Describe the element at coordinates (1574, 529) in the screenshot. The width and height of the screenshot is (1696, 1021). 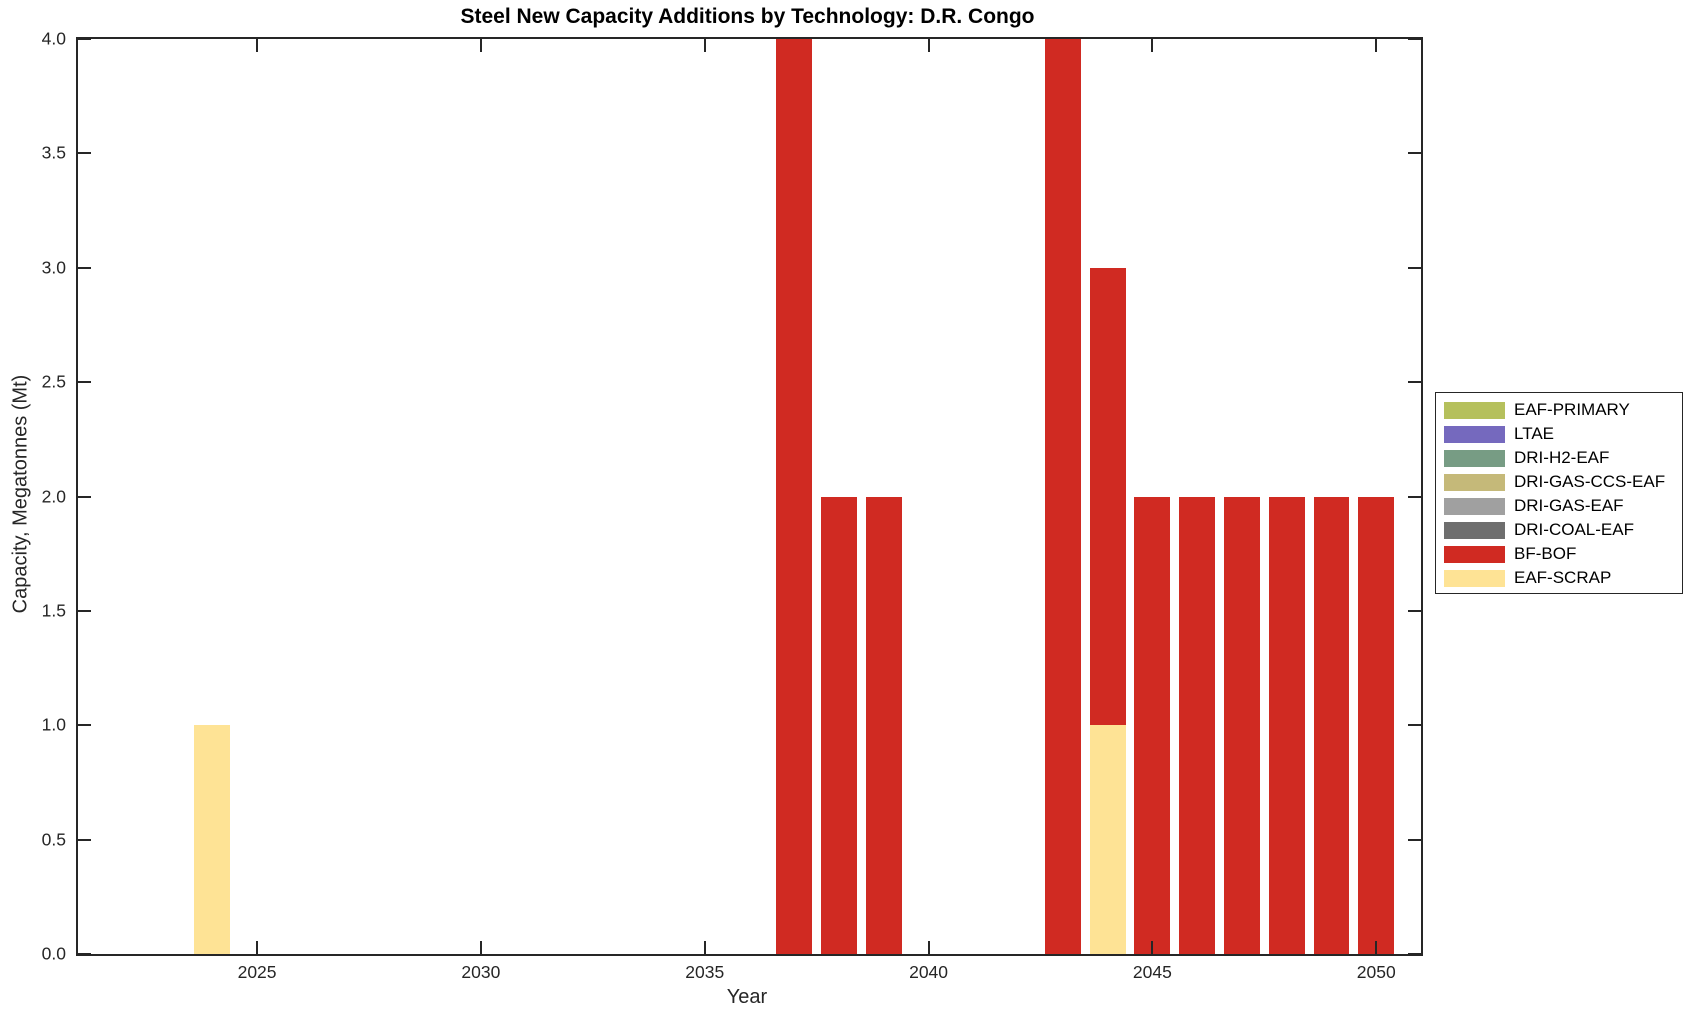
I see `legend-label-dri-coal-eaf: DRI-COAL-EAF` at that location.